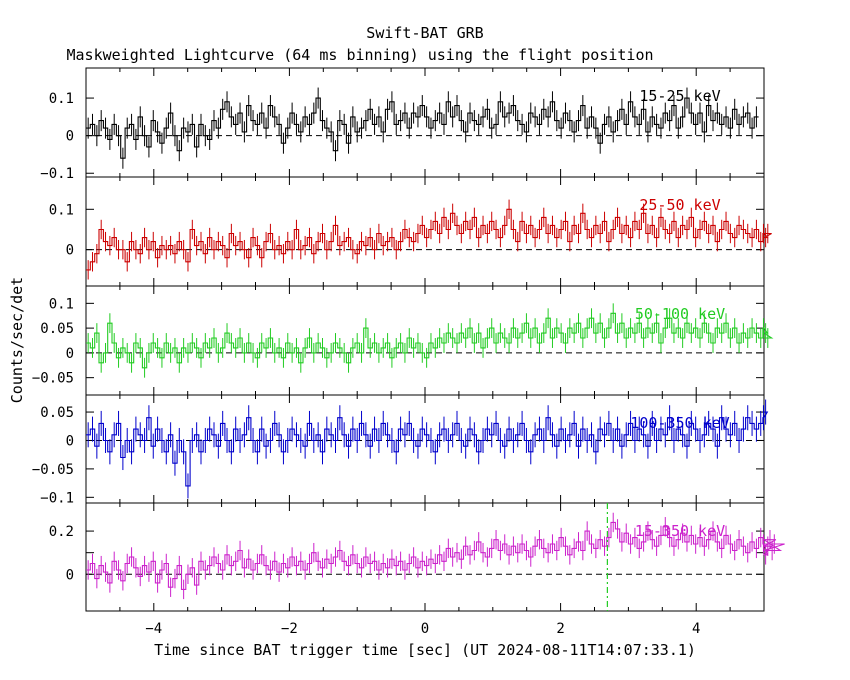 The width and height of the screenshot is (850, 680). I want to click on band-label: 15-350 keV, so click(680, 531).